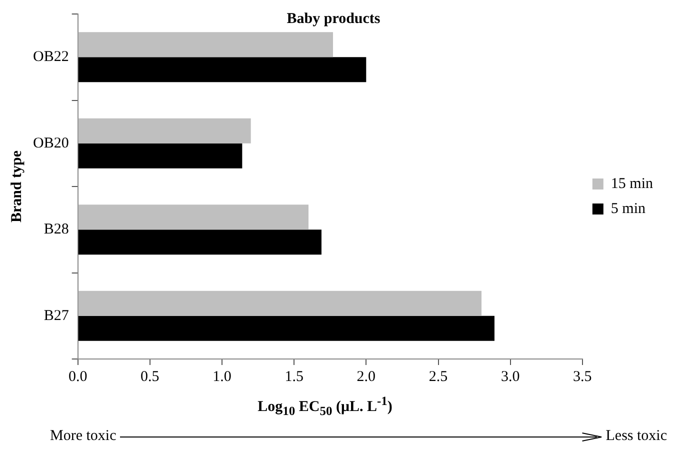 The height and width of the screenshot is (461, 675). I want to click on y-tick-label: B27, so click(57, 316).